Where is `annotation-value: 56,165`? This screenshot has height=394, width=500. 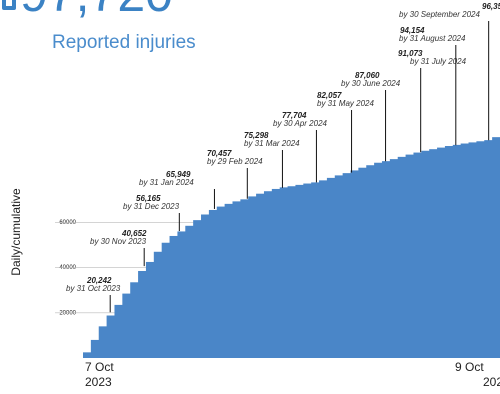 annotation-value: 56,165 is located at coordinates (148, 198).